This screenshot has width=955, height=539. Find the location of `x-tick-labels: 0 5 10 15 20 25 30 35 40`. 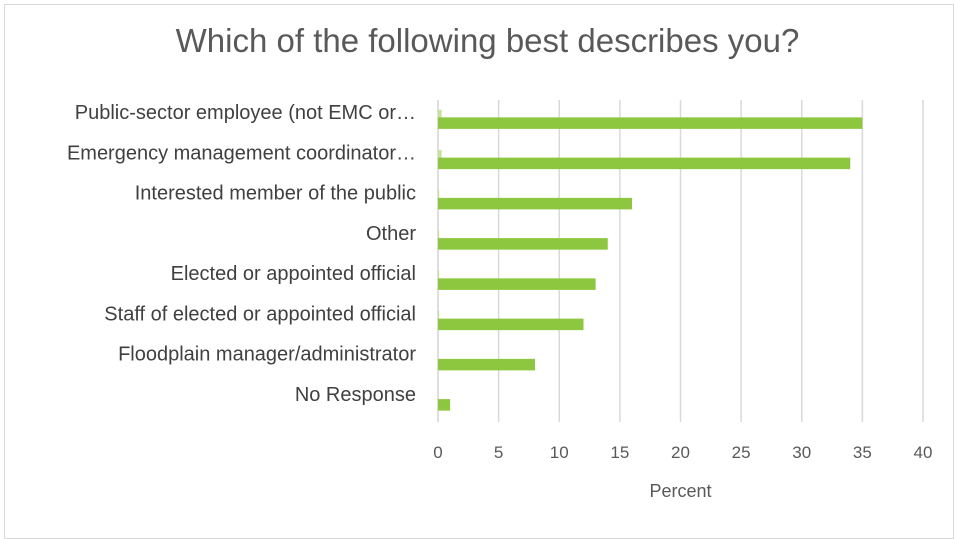

x-tick-labels: 0 5 10 15 20 25 30 35 40 is located at coordinates (682, 452).